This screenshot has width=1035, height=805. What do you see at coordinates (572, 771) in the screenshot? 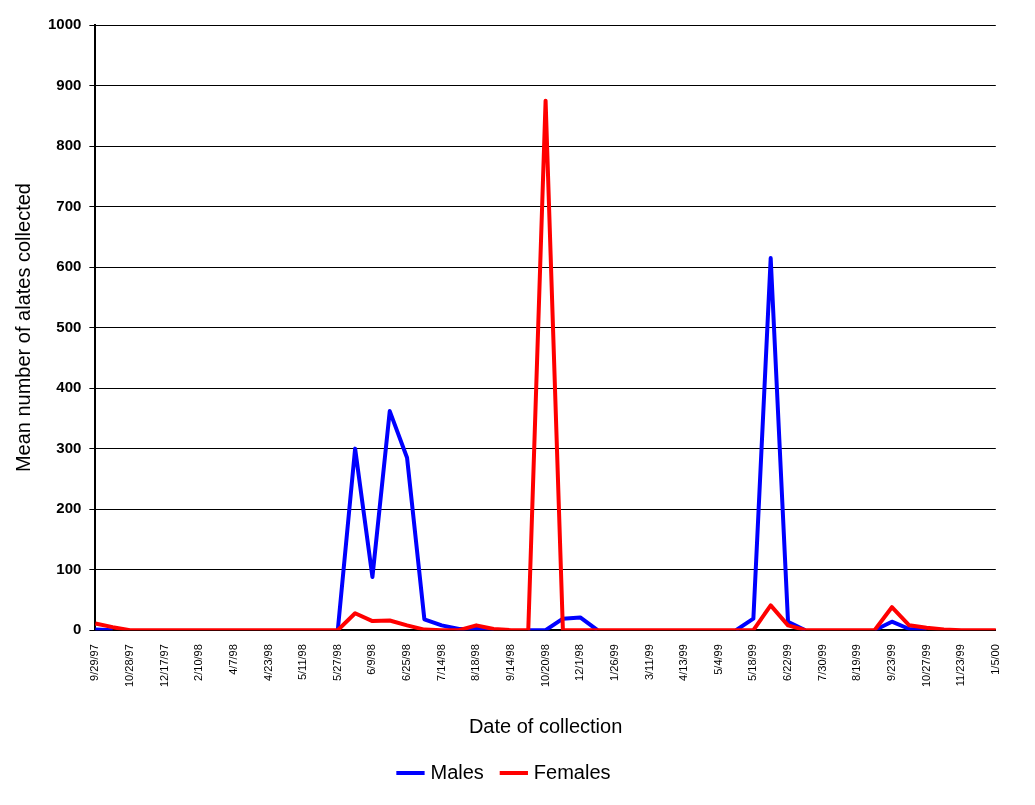
I see `legend-label: Females` at bounding box center [572, 771].